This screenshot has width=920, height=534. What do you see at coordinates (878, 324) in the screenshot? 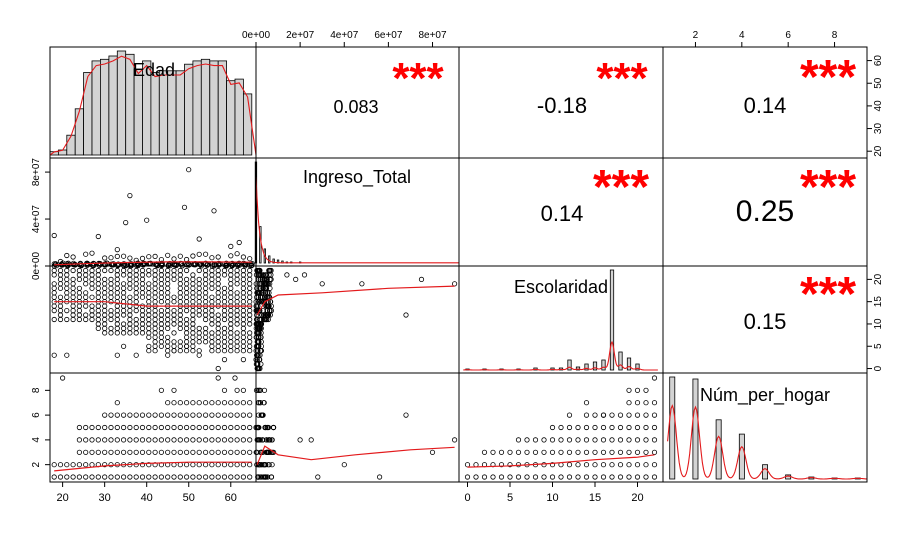
I see `tick-label: 10` at bounding box center [878, 324].